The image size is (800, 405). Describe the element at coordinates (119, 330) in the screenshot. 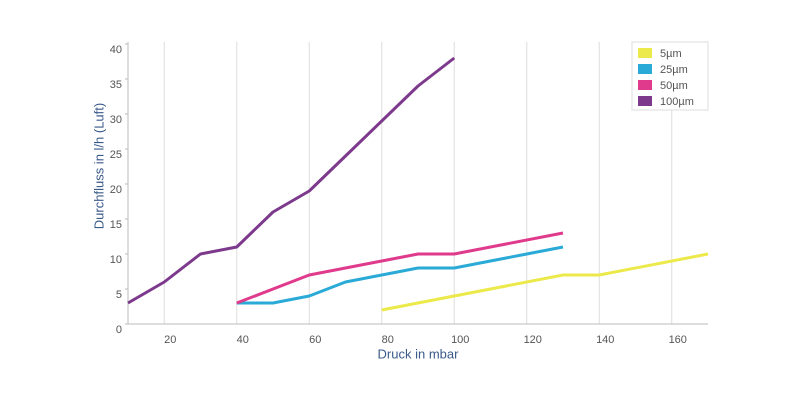

I see `y-tick-label: 0` at that location.